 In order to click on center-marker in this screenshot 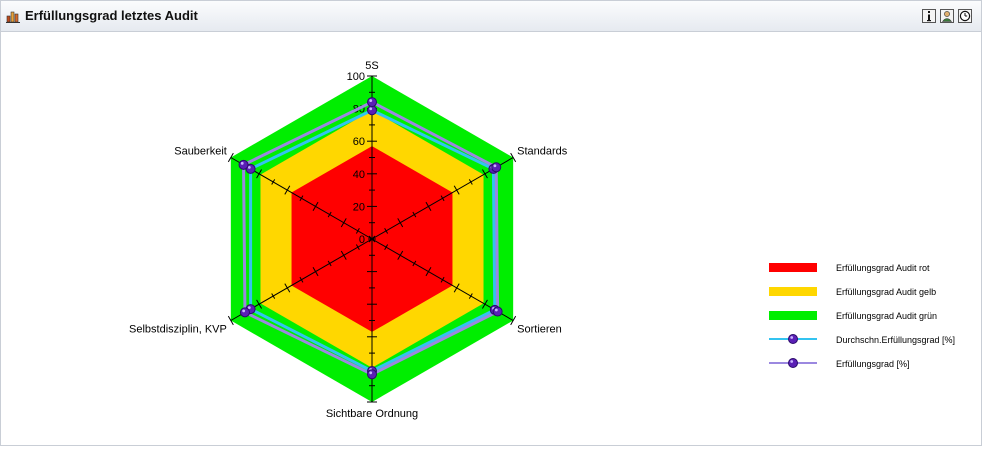, I will do `click(372, 239)`.